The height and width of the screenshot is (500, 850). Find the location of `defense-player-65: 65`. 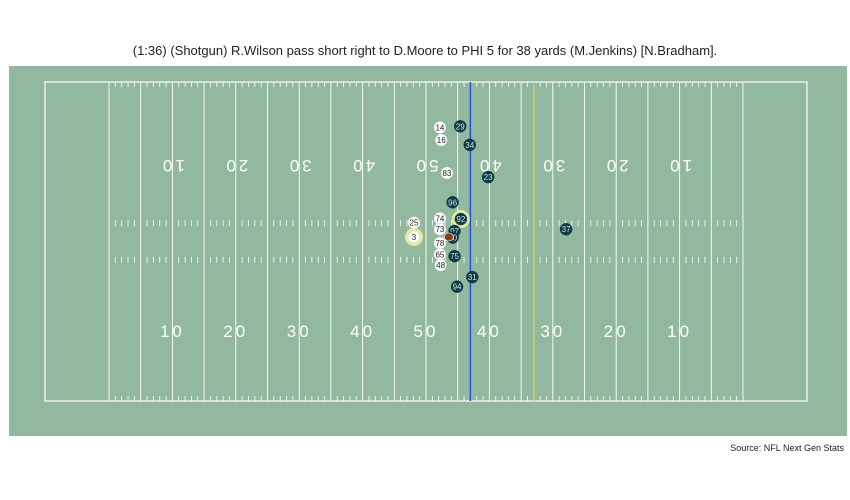

defense-player-65: 65 is located at coordinates (440, 254).